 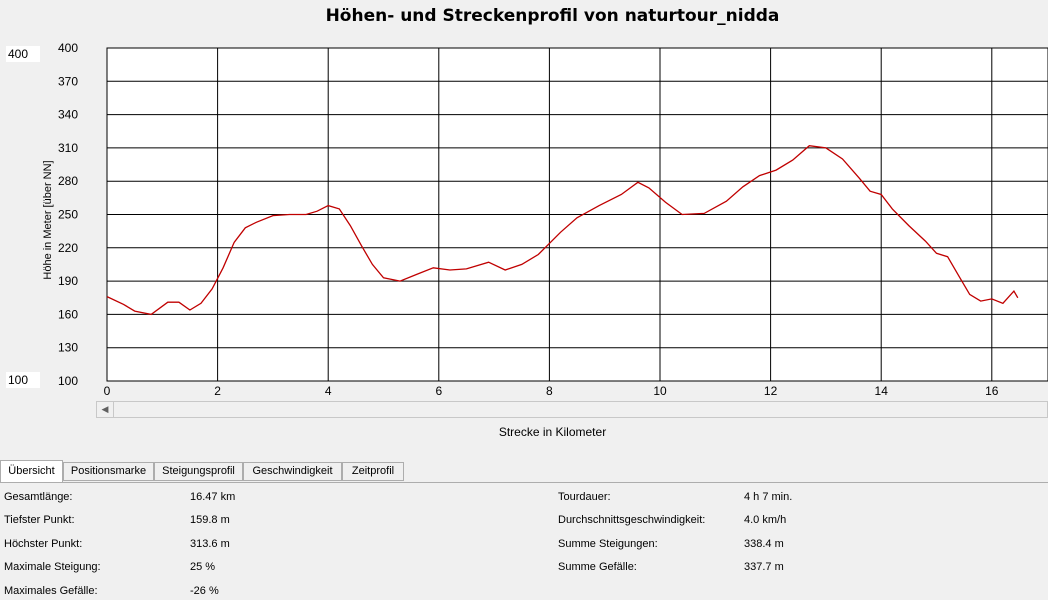 What do you see at coordinates (292, 471) in the screenshot?
I see `tab-geschwindigkeit: Geschwindigkeit` at bounding box center [292, 471].